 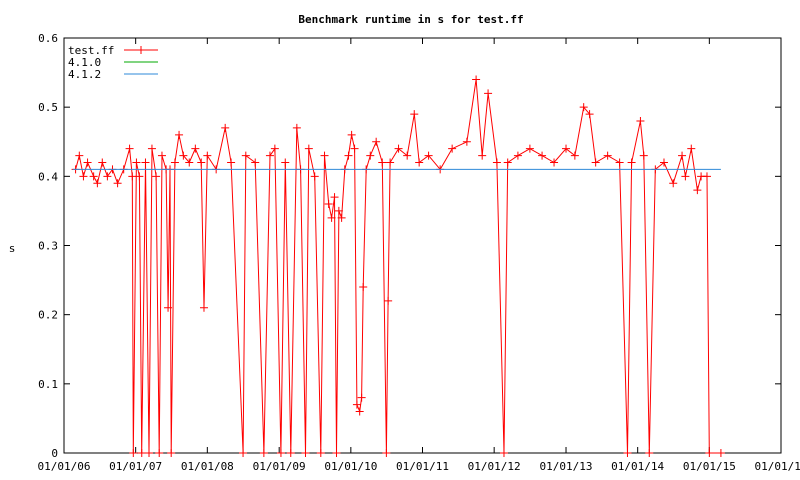 What do you see at coordinates (410, 19) in the screenshot?
I see `chart-title: Benchmark runtime in s for test.ff` at bounding box center [410, 19].